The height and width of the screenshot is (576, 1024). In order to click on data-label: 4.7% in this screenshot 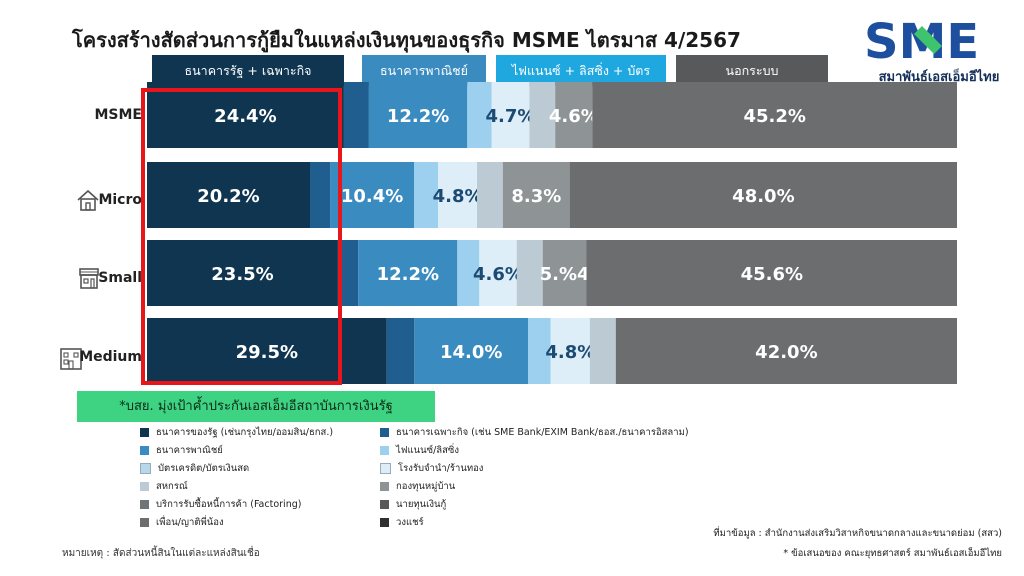, I will do `click(511, 116)`.